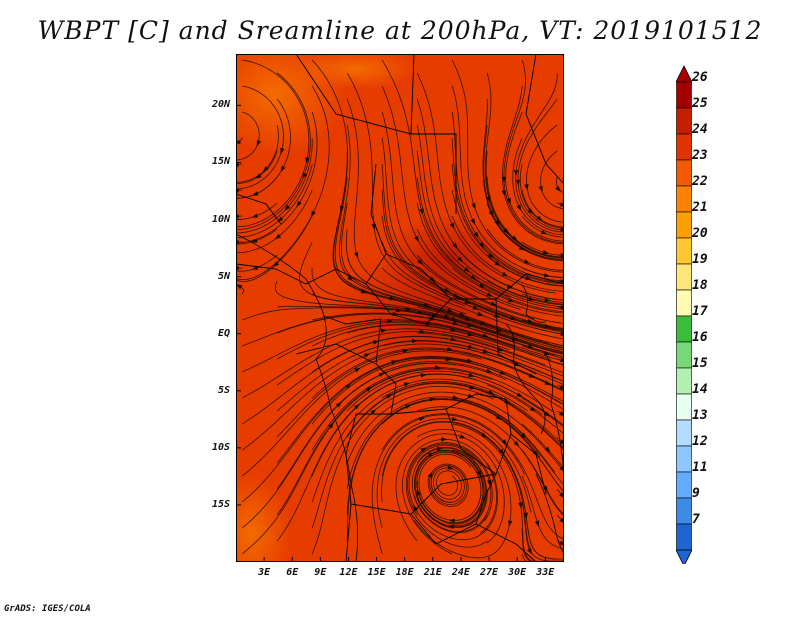 The image size is (800, 618). I want to click on colorbar-level-label: 18, so click(700, 285).